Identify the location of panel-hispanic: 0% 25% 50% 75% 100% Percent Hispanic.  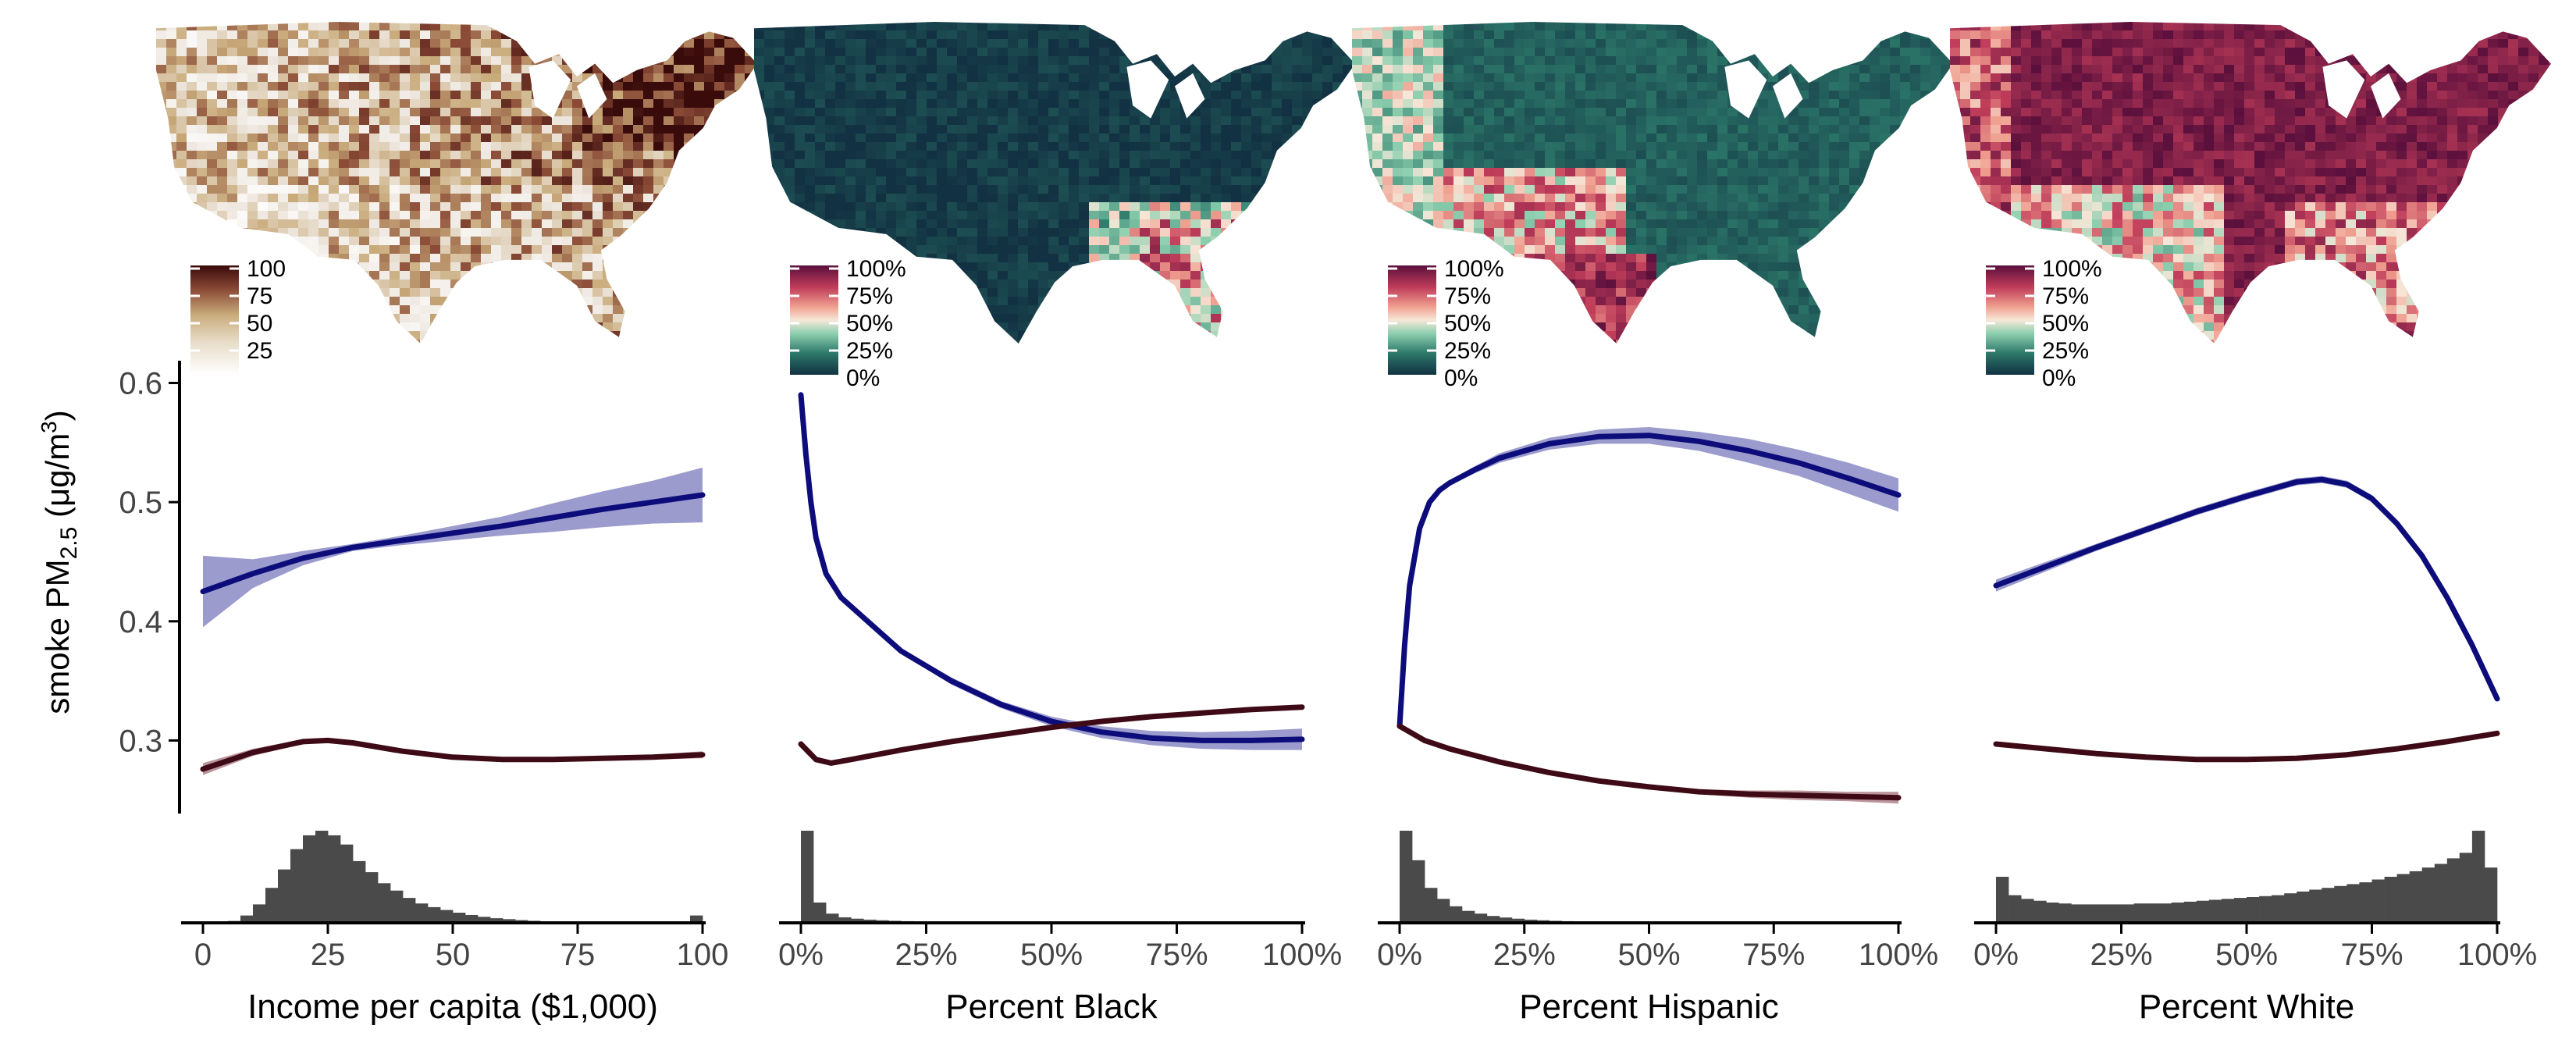
(1657, 726).